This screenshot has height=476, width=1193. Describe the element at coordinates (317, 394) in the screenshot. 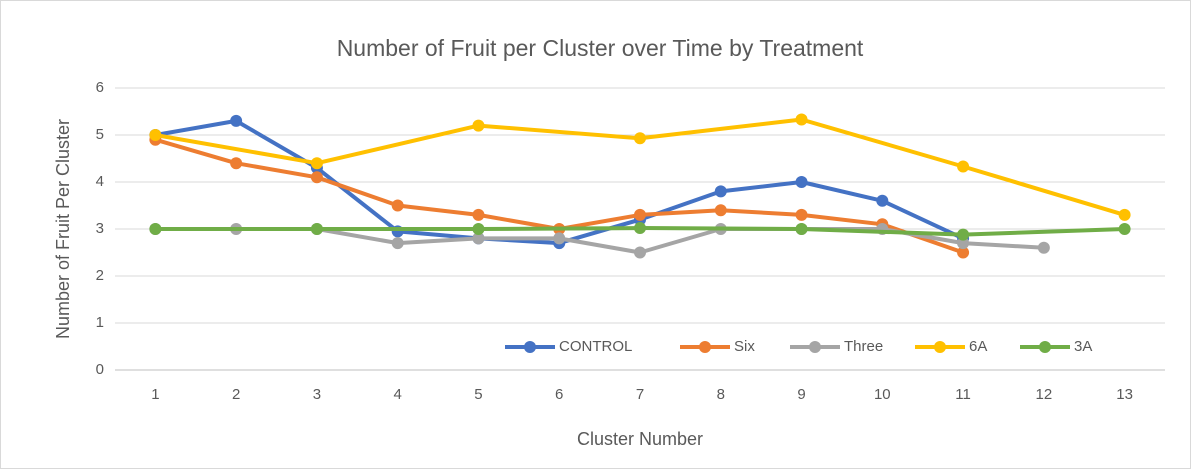

I see `x-tick-label: 3` at that location.